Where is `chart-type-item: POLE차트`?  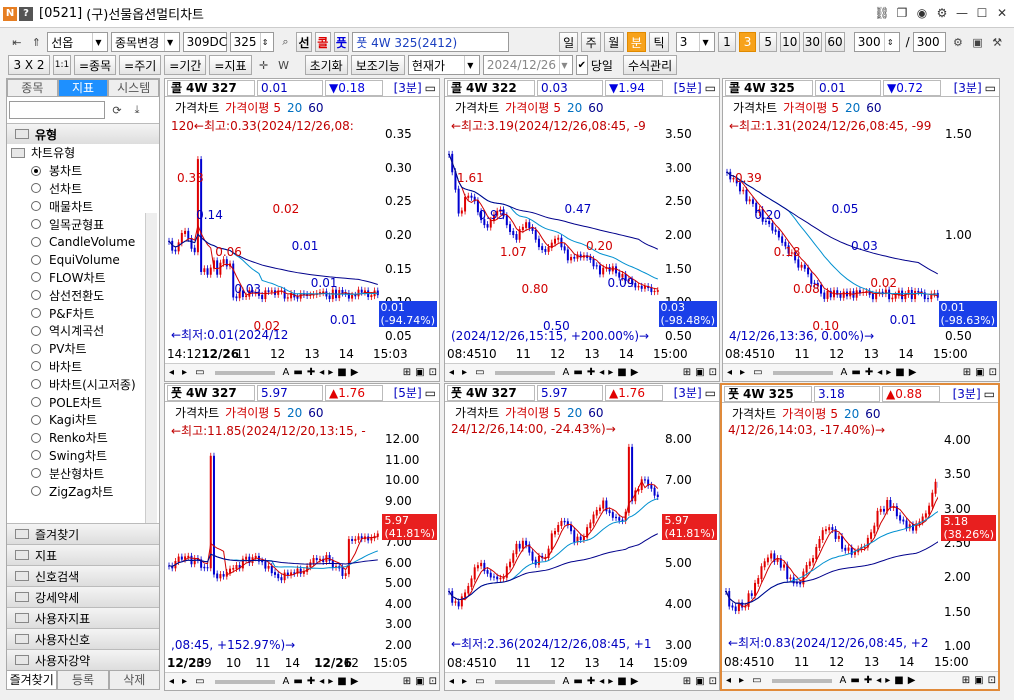
chart-type-item: POLE차트 is located at coordinates (83, 402).